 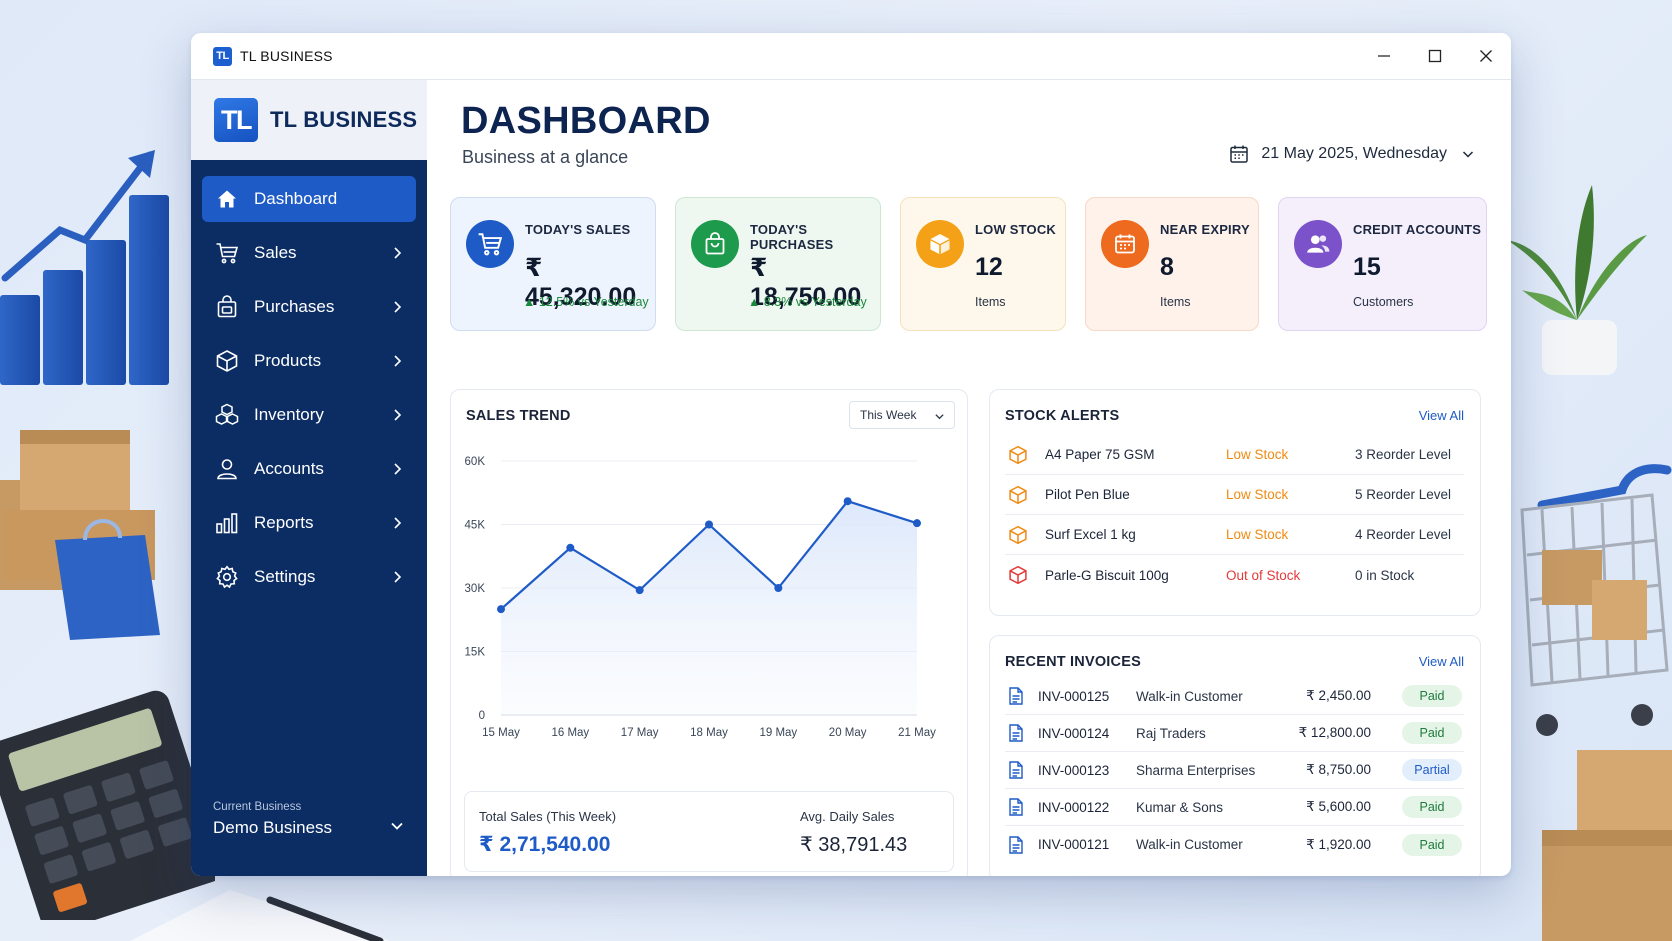 What do you see at coordinates (854, 845) in the screenshot?
I see `avg-sales-value: ₹ 38,791.43` at bounding box center [854, 845].